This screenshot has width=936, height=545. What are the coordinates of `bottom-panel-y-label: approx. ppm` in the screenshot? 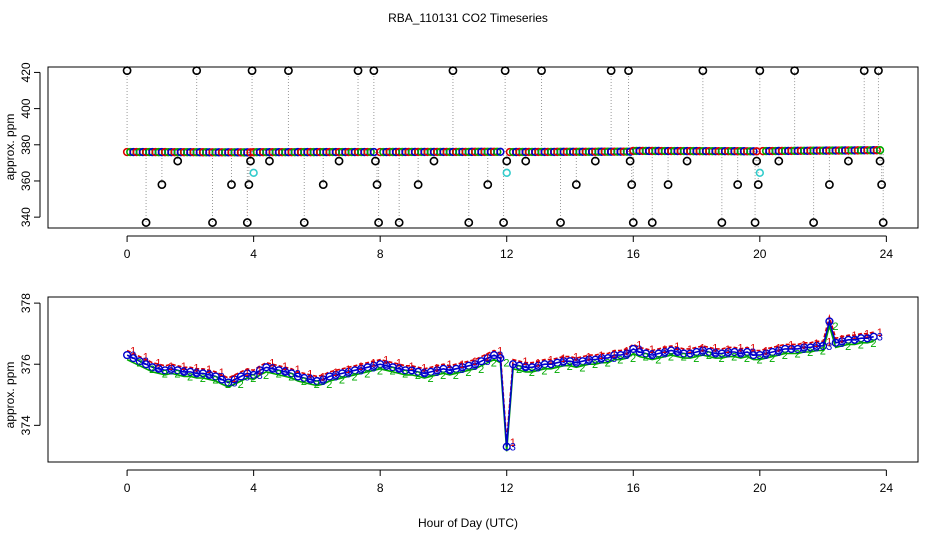 It's located at (10, 395).